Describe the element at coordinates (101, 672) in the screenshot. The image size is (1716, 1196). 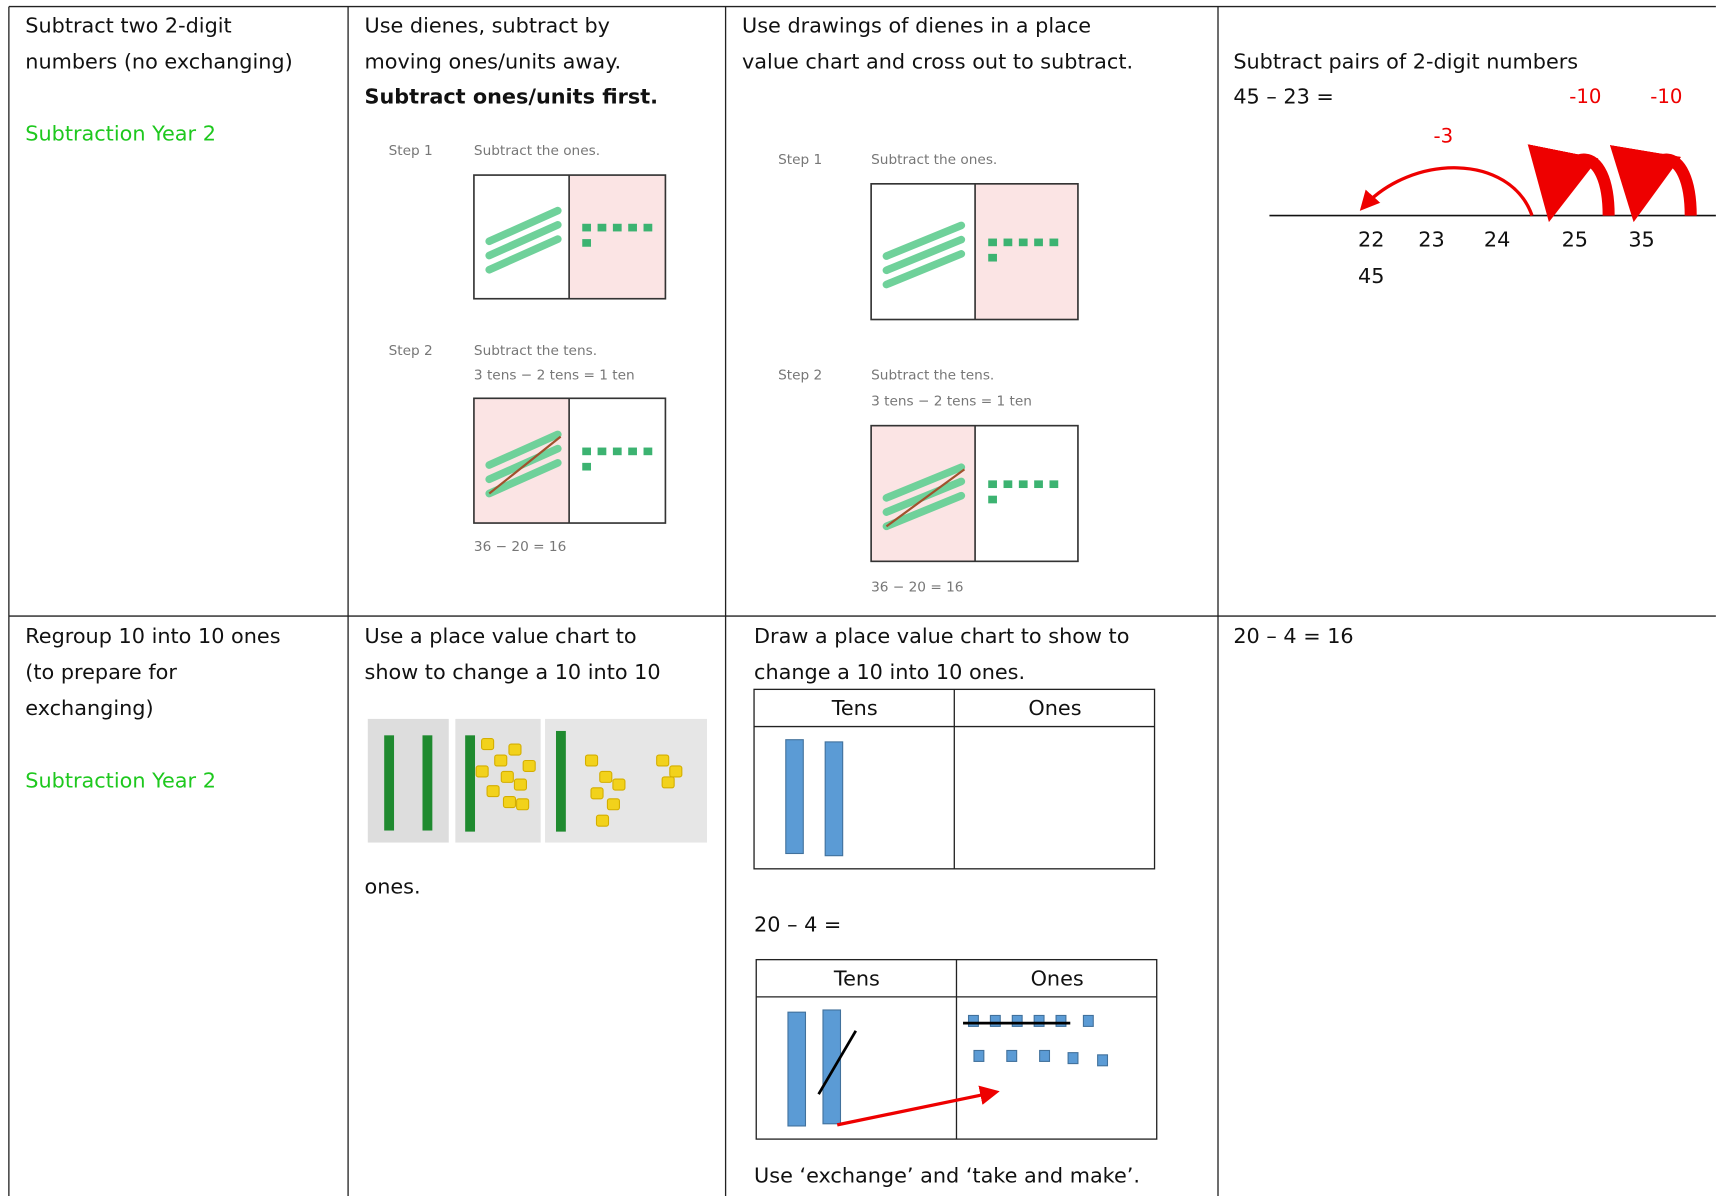
I see `objective-line: (to prepare for` at that location.